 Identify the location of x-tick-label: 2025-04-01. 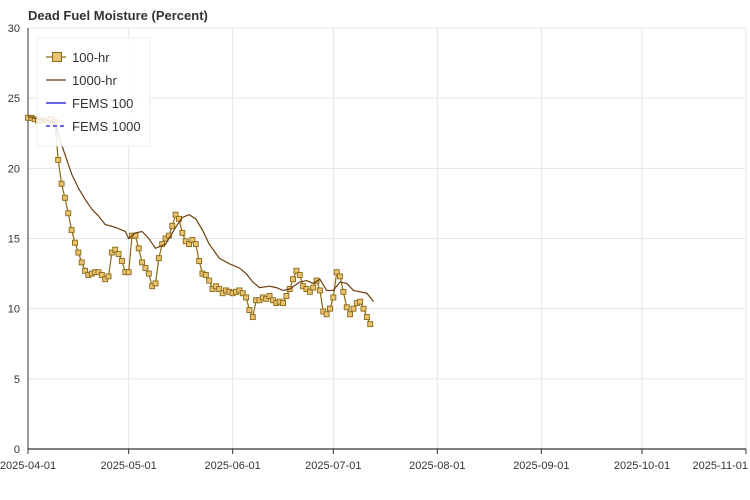
(28, 466).